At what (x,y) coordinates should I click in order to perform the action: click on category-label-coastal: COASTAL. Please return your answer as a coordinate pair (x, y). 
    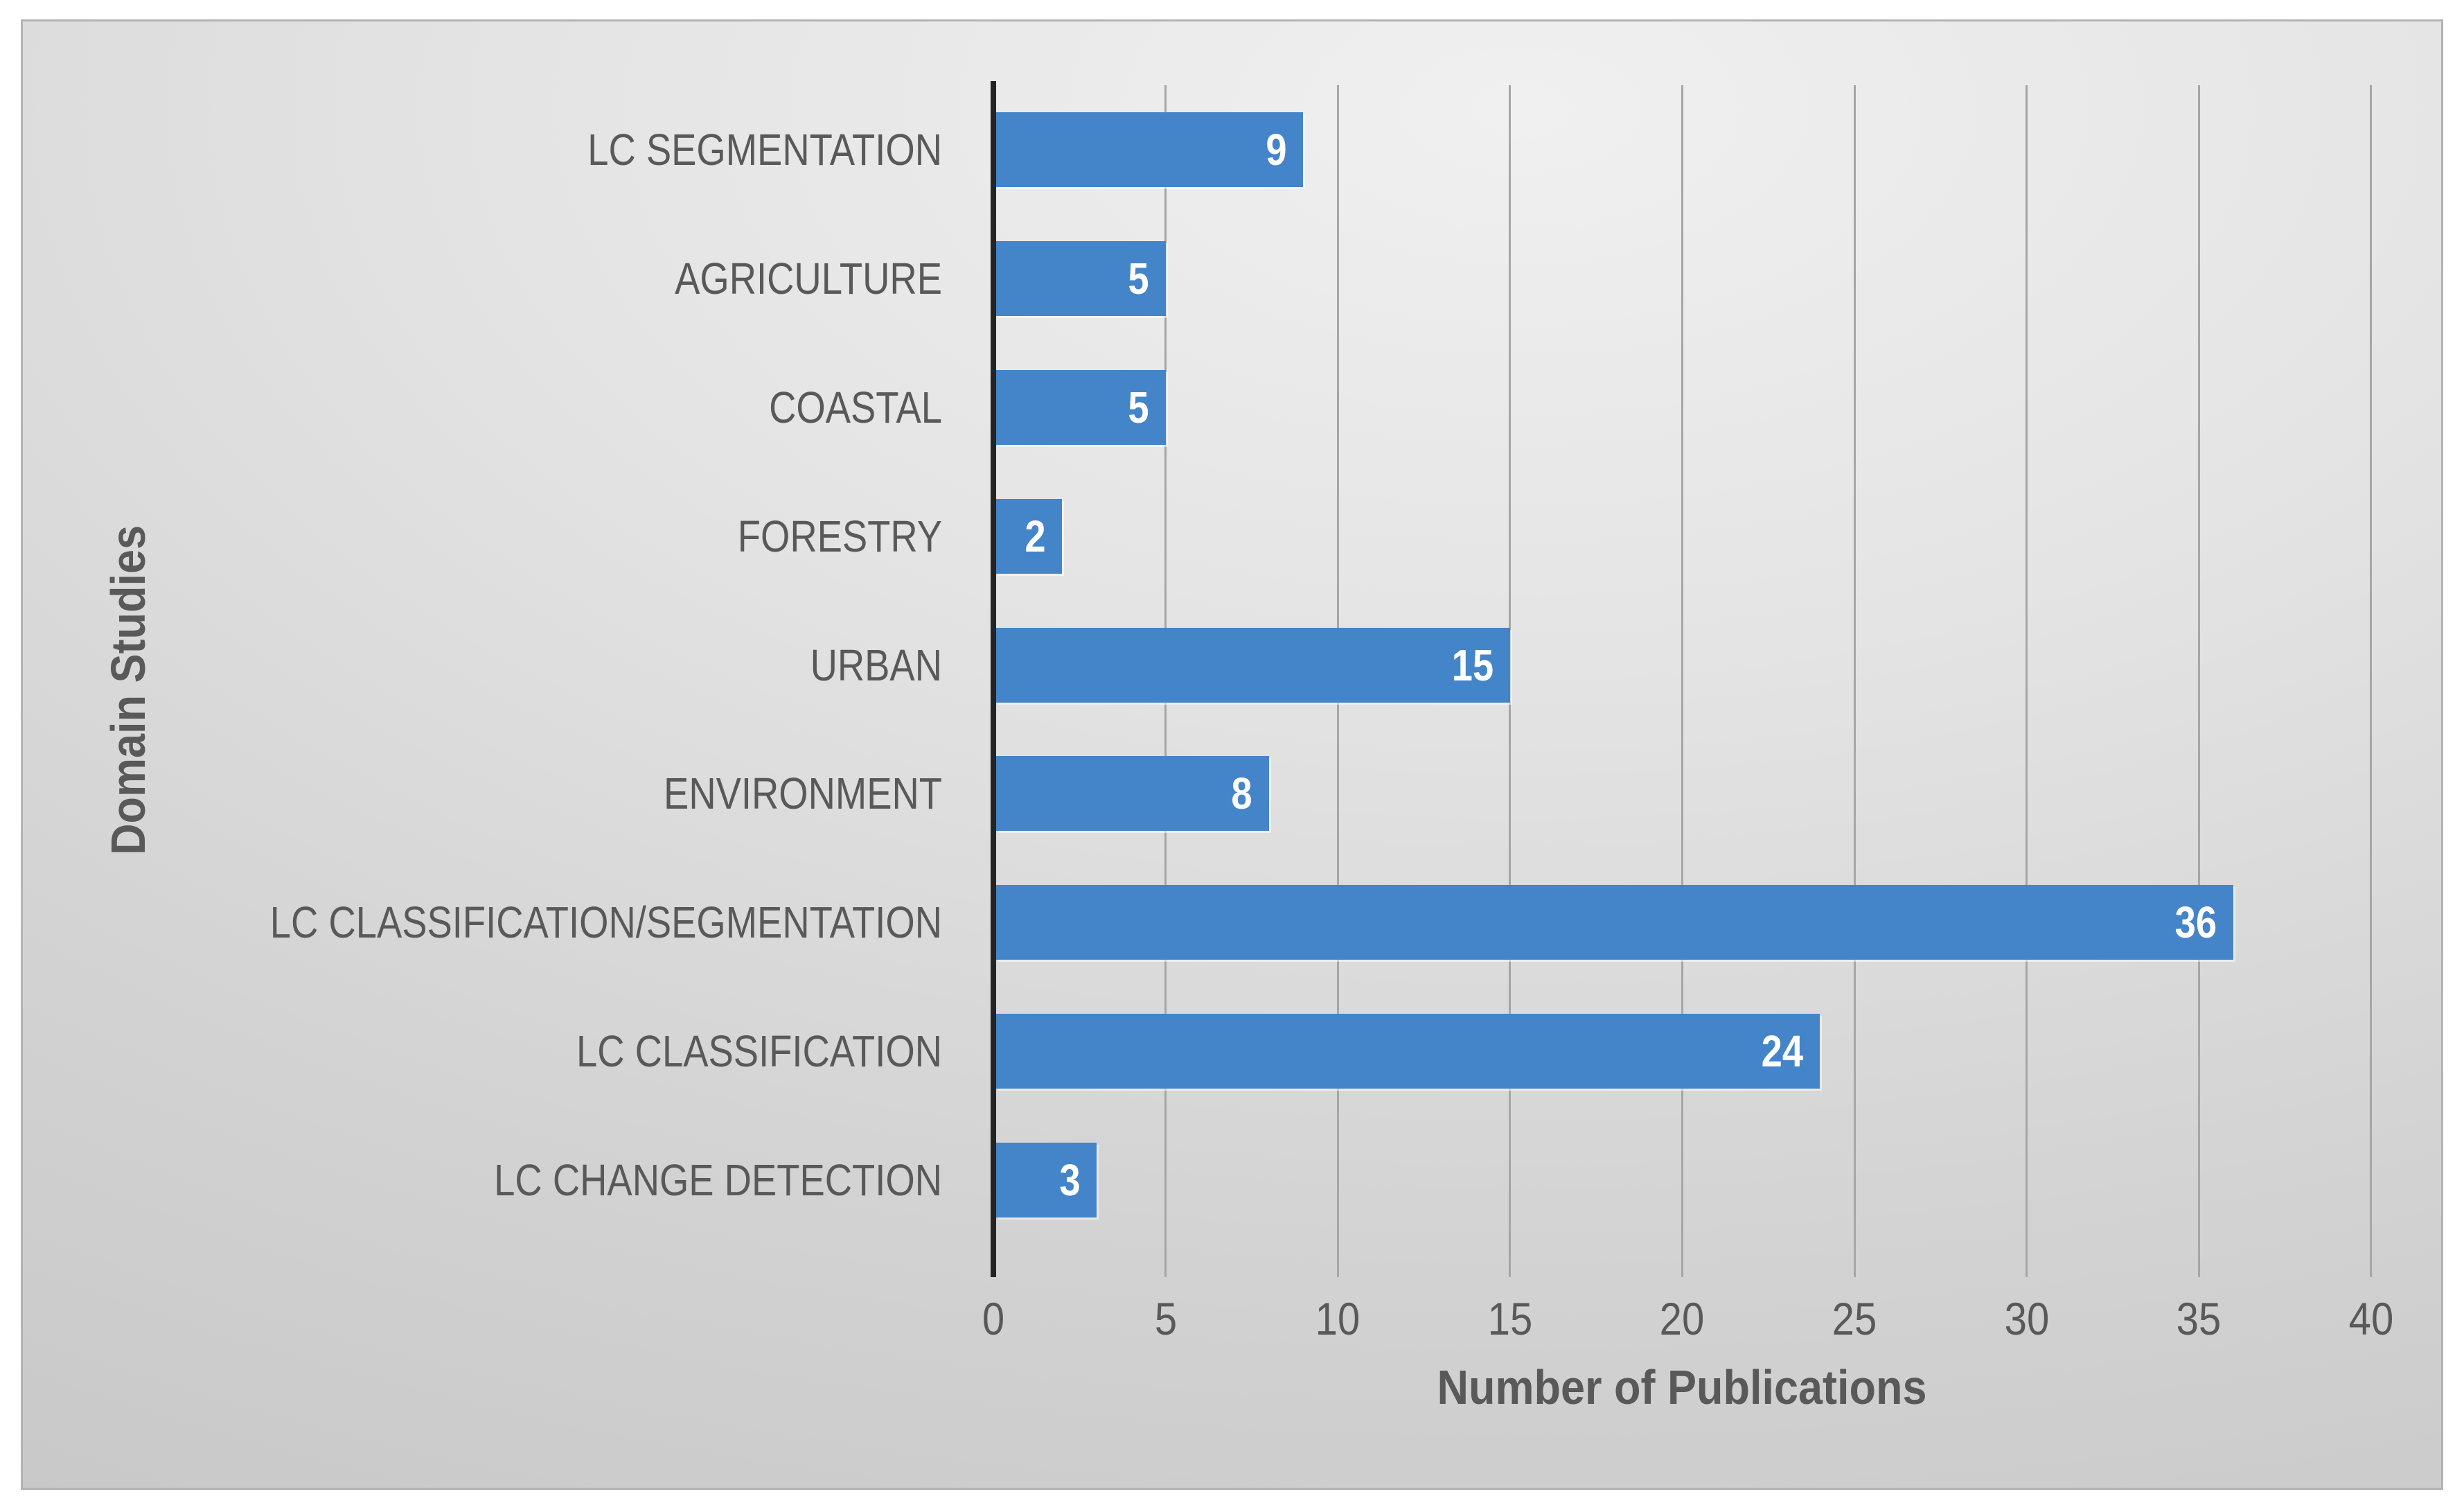
    Looking at the image, I should click on (855, 407).